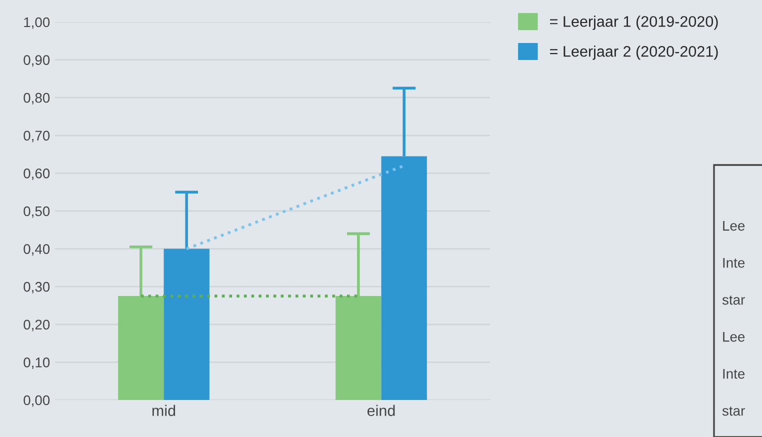 Image resolution: width=762 pixels, height=437 pixels. I want to click on x-tick-label: mid, so click(164, 410).